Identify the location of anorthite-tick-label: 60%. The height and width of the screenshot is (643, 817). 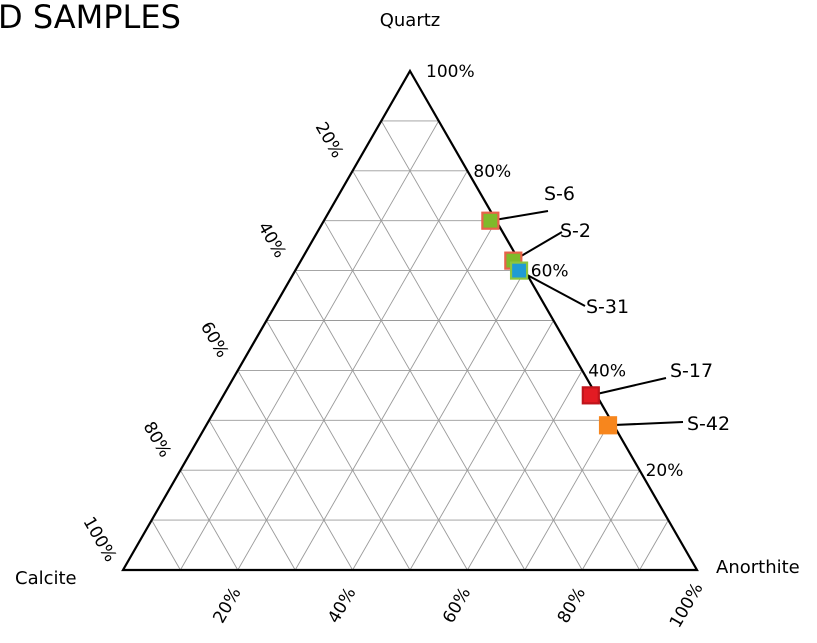
(457, 605).